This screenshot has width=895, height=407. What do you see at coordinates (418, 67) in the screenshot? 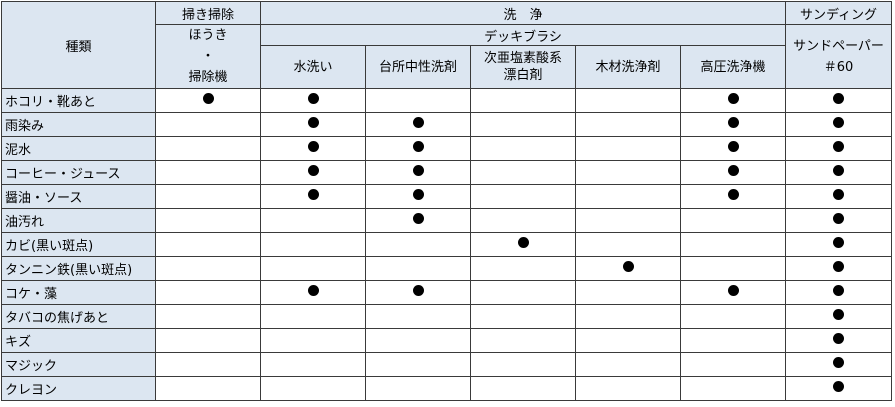
I see `header-kitchen-detergent: 台所中性洗剤` at bounding box center [418, 67].